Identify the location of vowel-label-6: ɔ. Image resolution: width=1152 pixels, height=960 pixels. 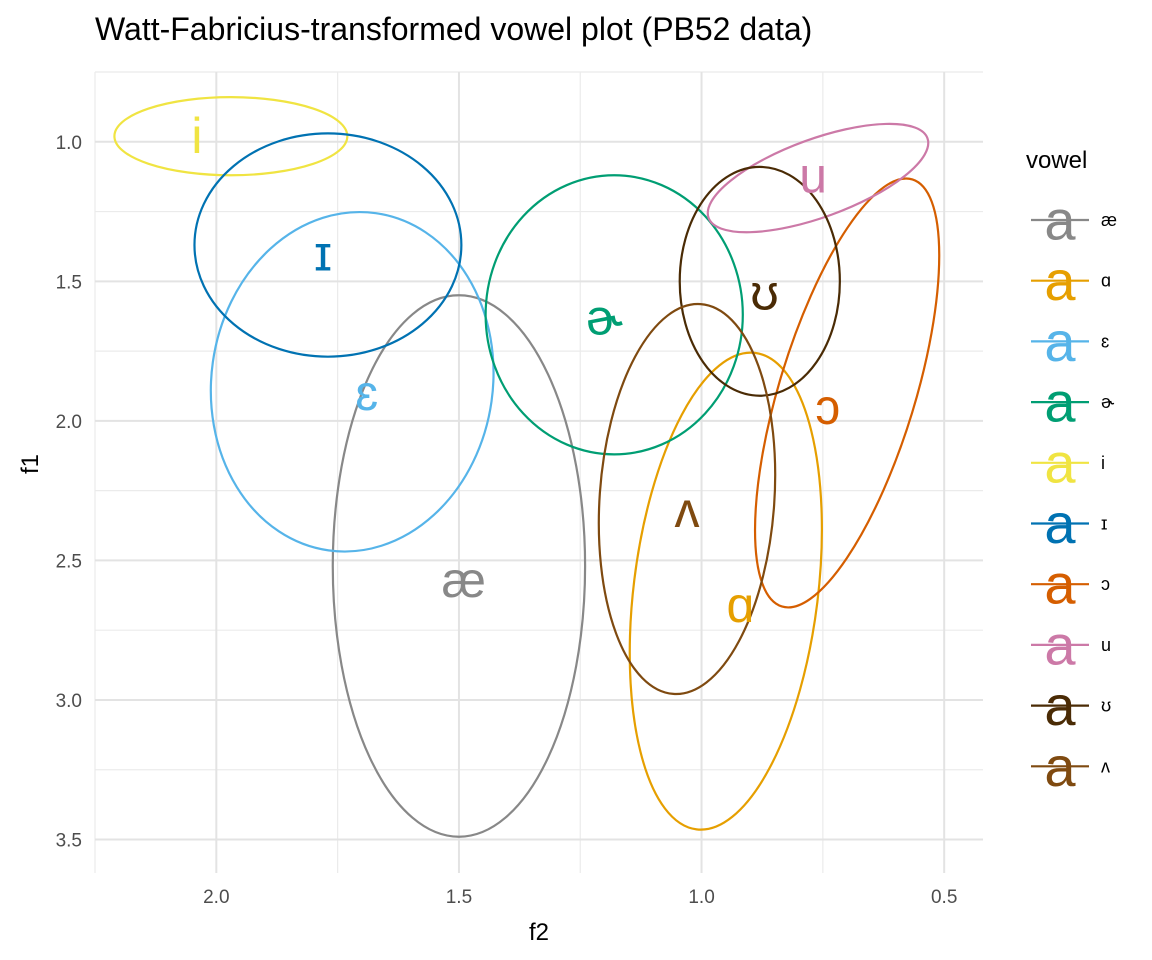
(827, 407).